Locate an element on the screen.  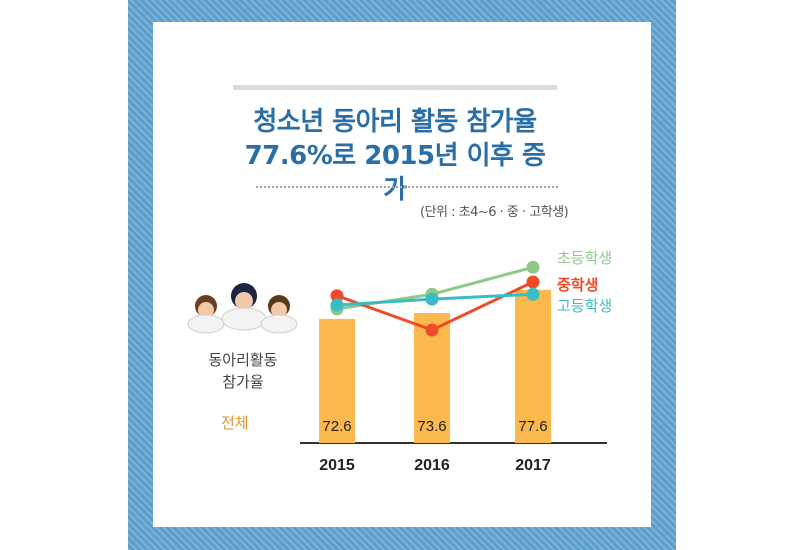
x-tick-label: 2015 is located at coordinates (337, 465).